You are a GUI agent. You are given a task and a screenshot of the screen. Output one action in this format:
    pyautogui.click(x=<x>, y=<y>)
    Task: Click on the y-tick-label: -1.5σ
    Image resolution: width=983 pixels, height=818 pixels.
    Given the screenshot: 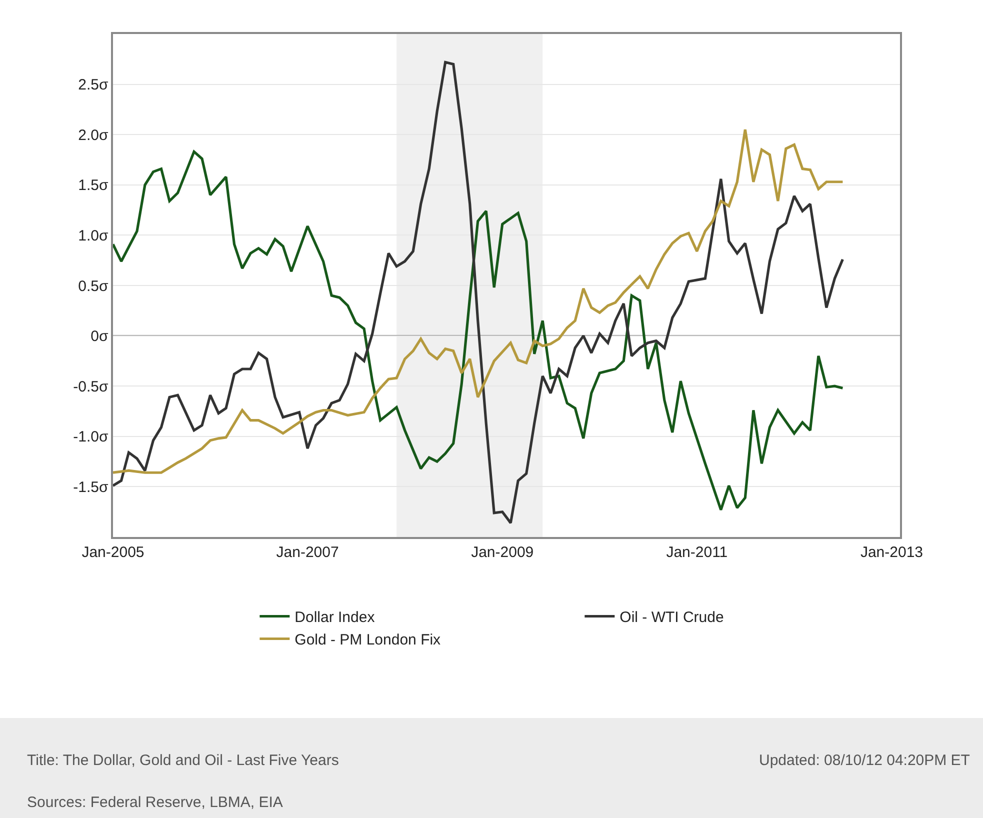 What is the action you would take?
    pyautogui.click(x=91, y=487)
    